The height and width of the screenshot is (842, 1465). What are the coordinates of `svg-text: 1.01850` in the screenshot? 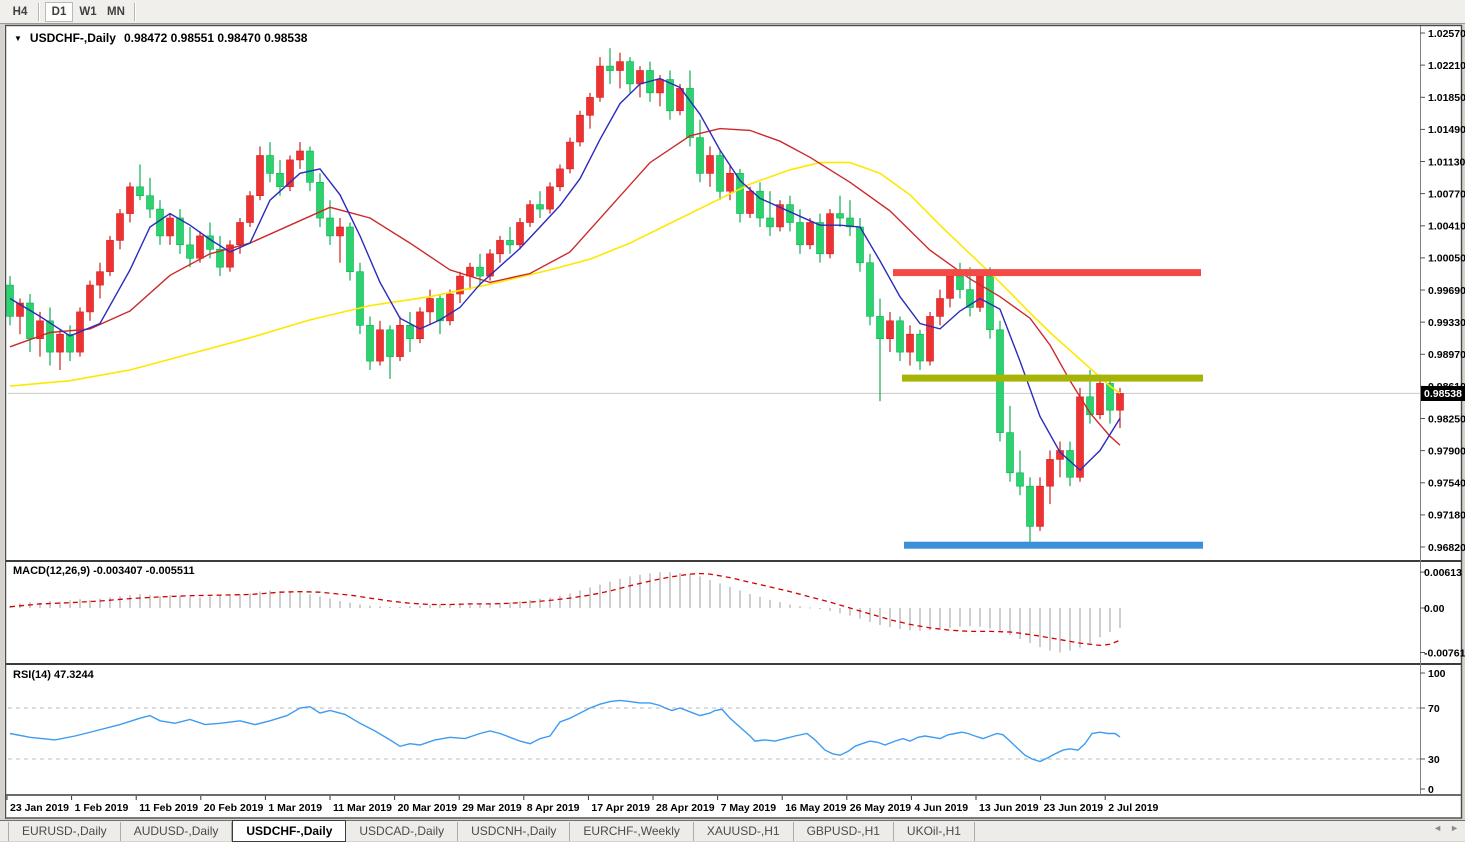 It's located at (1446, 98).